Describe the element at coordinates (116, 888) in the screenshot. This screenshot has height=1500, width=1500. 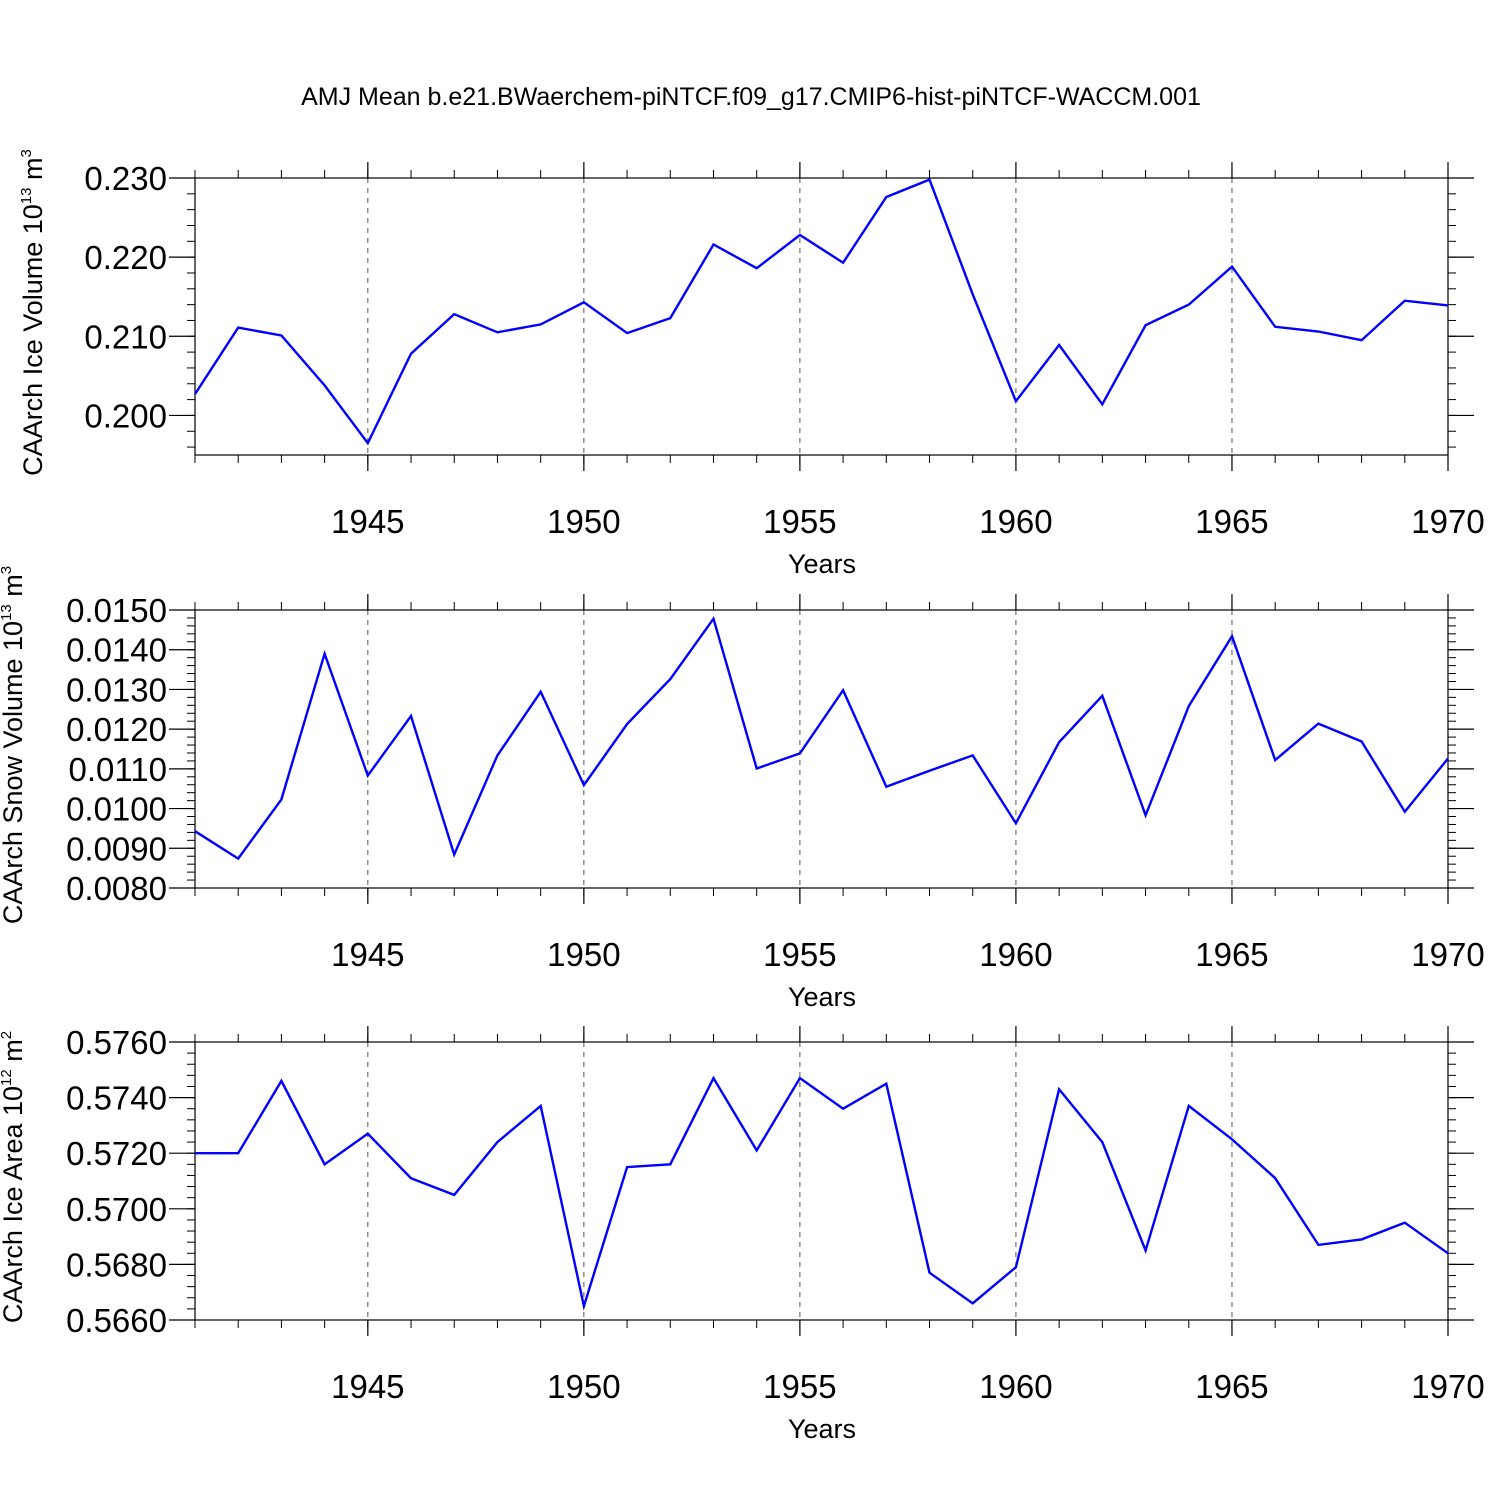
I see `y-tick-label: 0.0080` at that location.